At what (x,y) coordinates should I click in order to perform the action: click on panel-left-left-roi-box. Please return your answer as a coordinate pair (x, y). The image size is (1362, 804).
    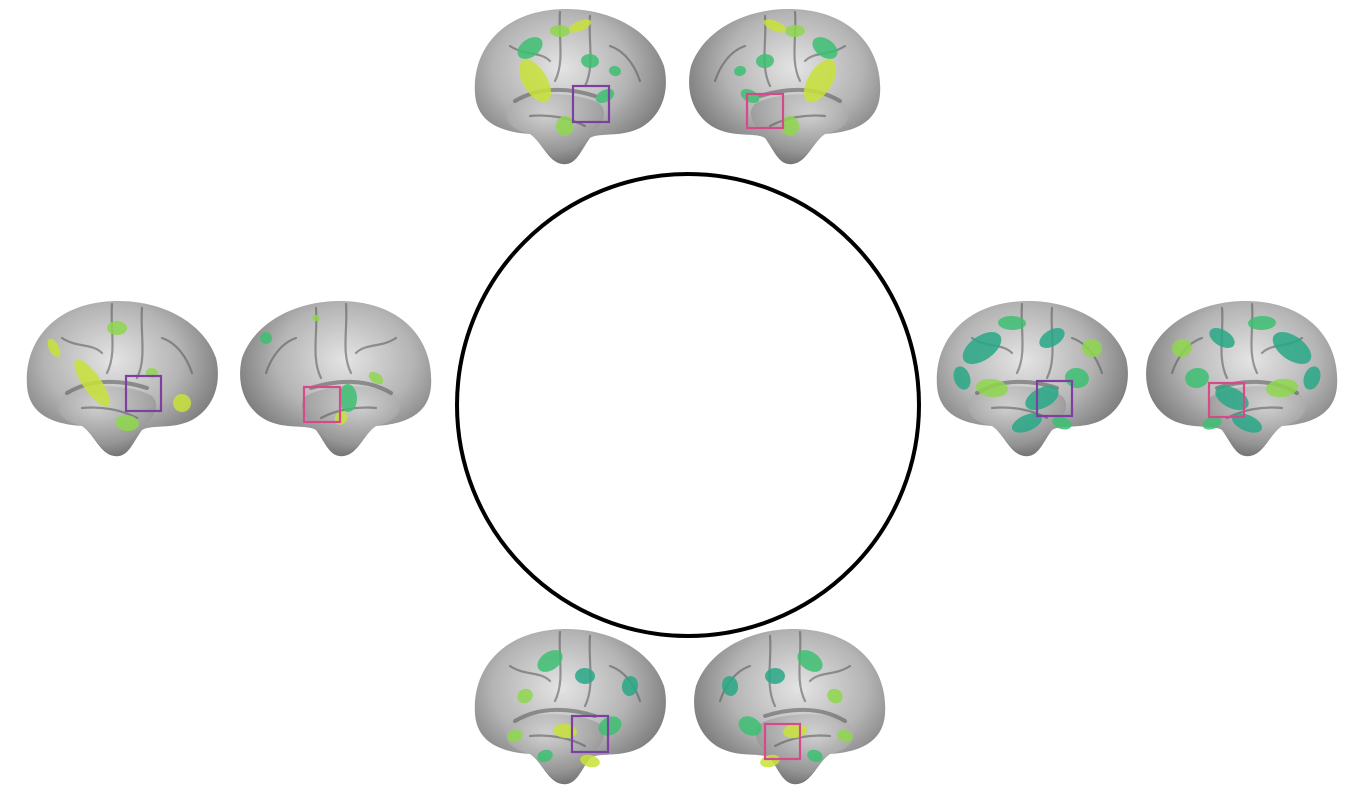
    Looking at the image, I should click on (143, 393).